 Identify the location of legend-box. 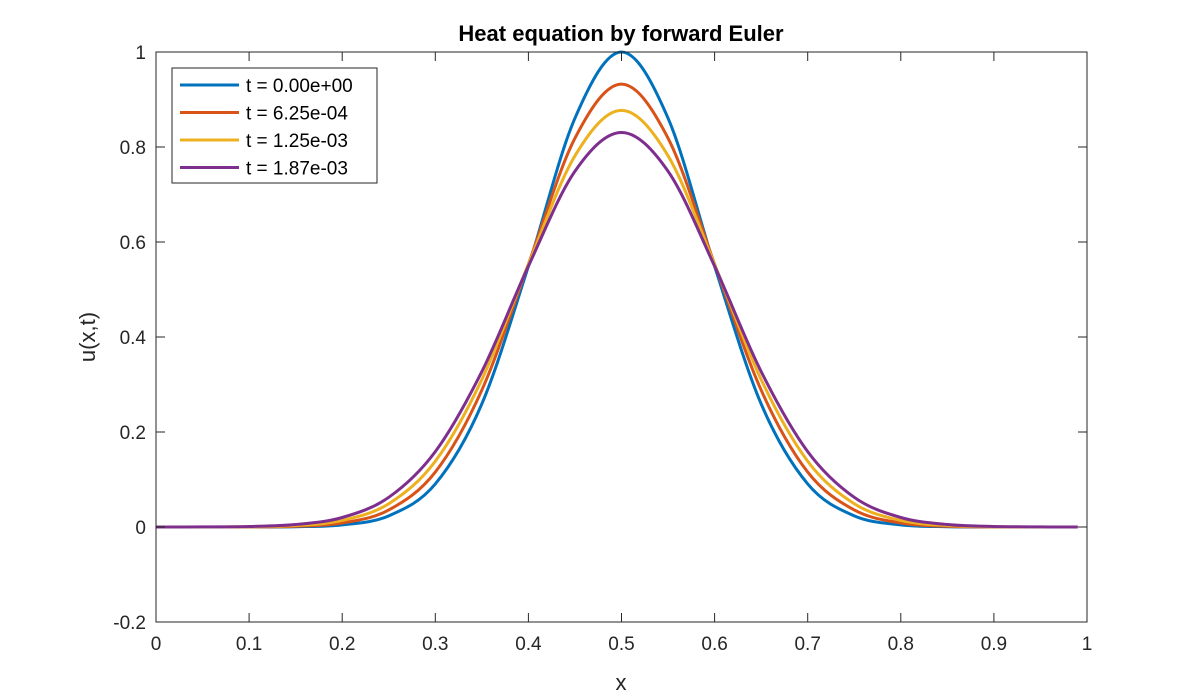
(274, 125).